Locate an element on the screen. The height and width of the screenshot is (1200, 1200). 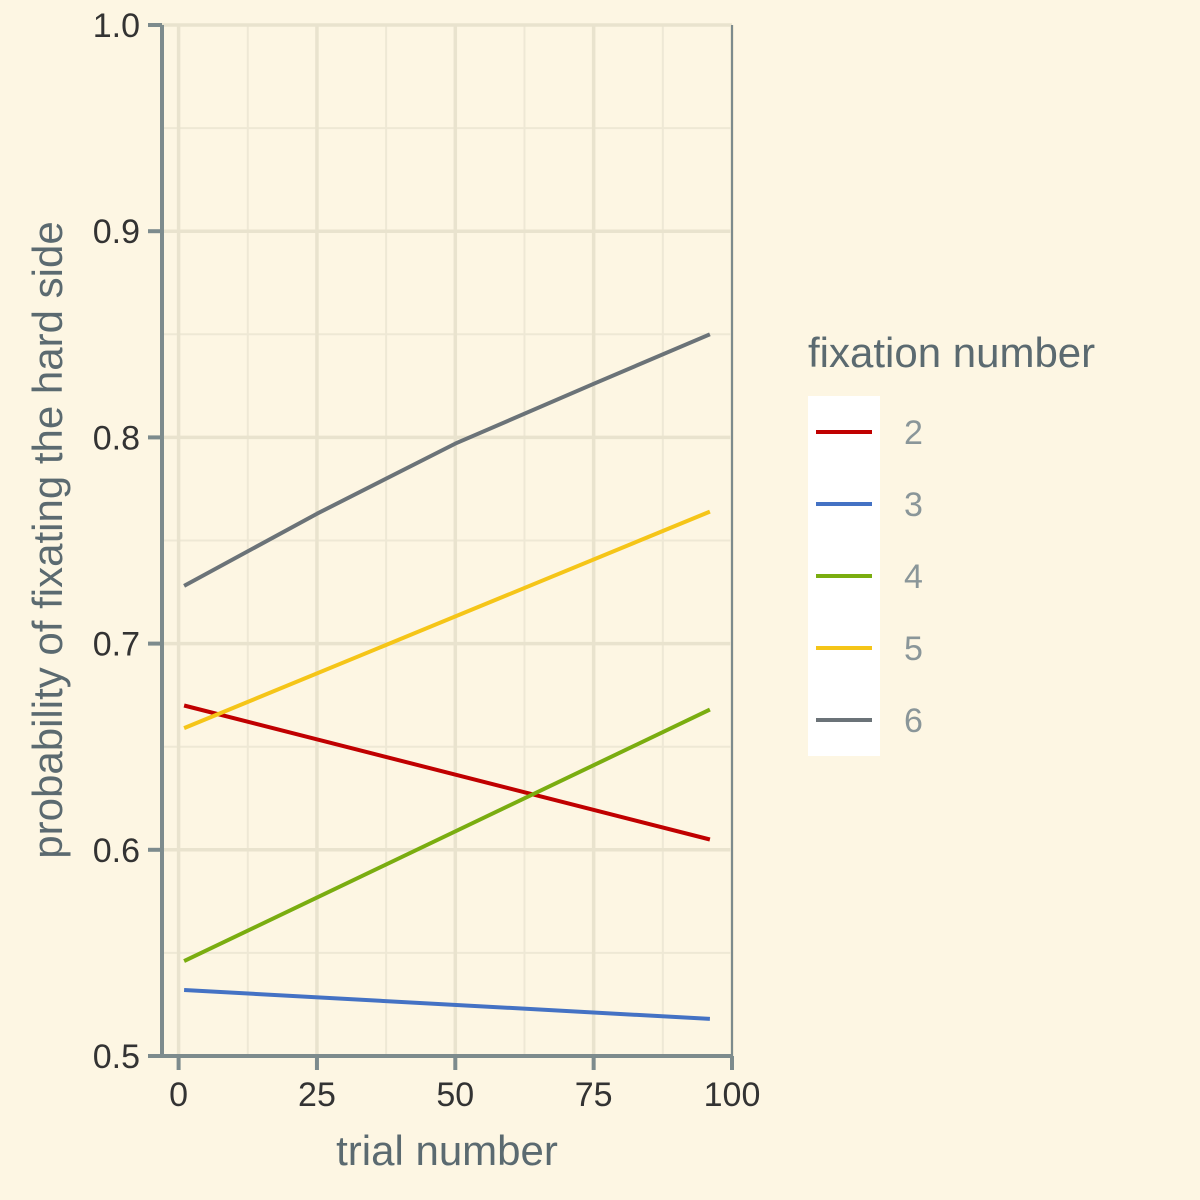
legend-label-5: 5 is located at coordinates (913, 649).